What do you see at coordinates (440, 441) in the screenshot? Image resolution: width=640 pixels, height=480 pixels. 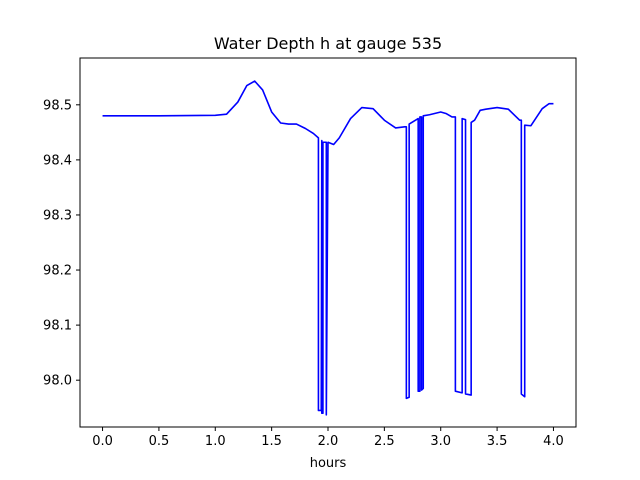 I see `x-tick-label: 3.0` at bounding box center [440, 441].